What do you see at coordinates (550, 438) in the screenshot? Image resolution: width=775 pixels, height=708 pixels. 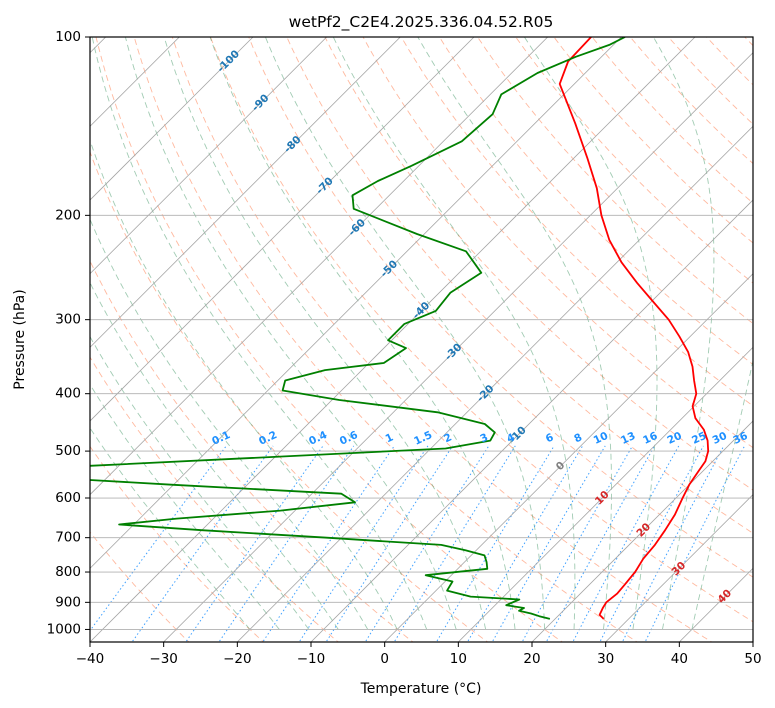 I see `mixing-ratio-label: 6` at bounding box center [550, 438].